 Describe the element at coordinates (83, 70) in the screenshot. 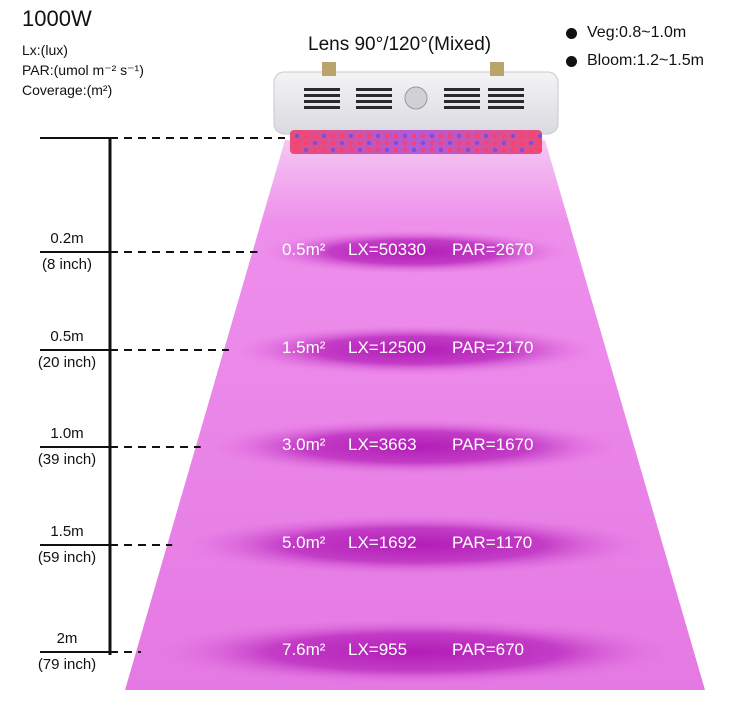

I see `legend-par: PAR:(umol m⁻² s⁻¹)` at that location.